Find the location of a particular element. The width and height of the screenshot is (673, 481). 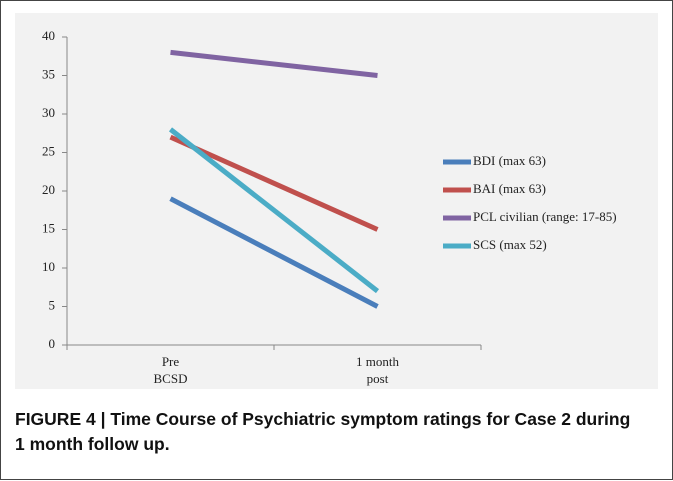

x-tick-label: Pre BCSD is located at coordinates (170, 370).